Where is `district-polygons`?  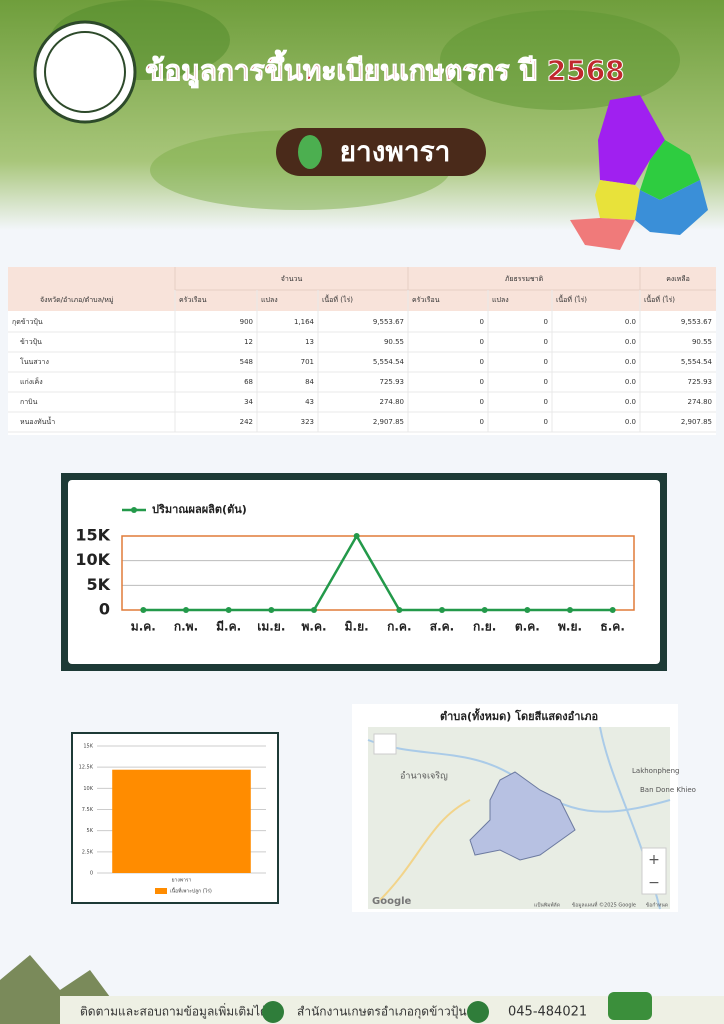 district-polygons is located at coordinates (522, 816).